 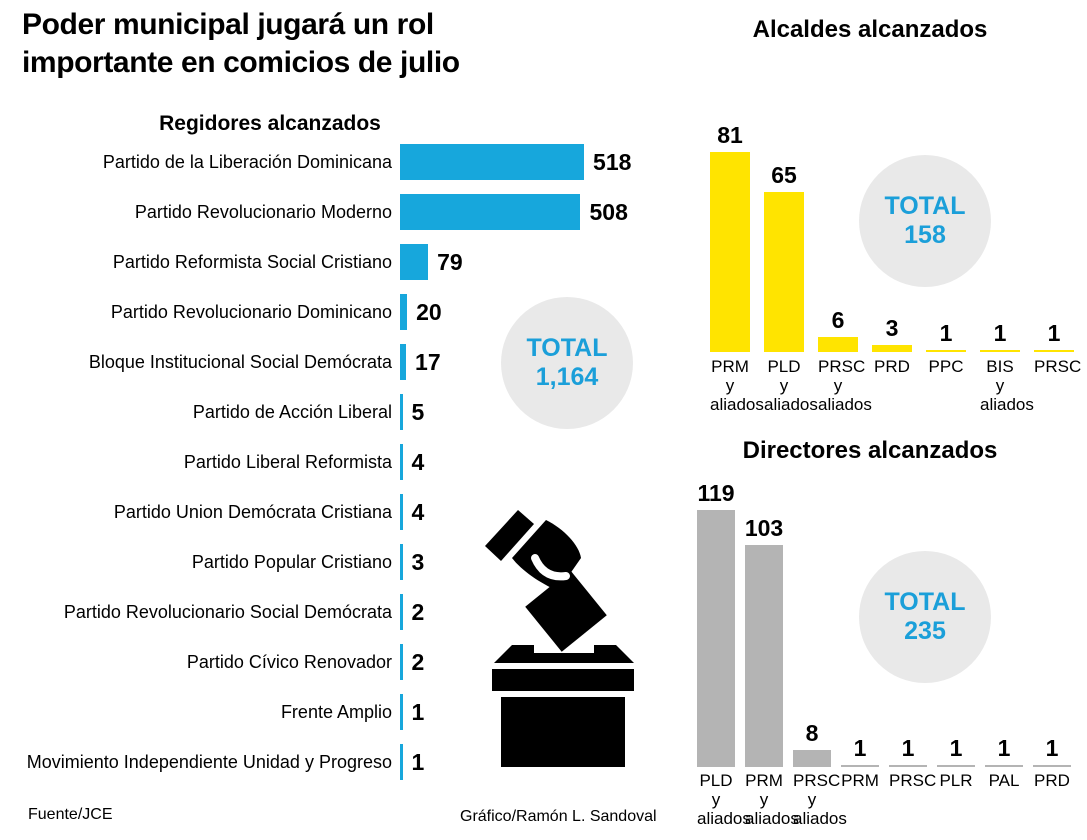 I want to click on party-label: Partido Liberal Reformista, so click(x=287, y=461).